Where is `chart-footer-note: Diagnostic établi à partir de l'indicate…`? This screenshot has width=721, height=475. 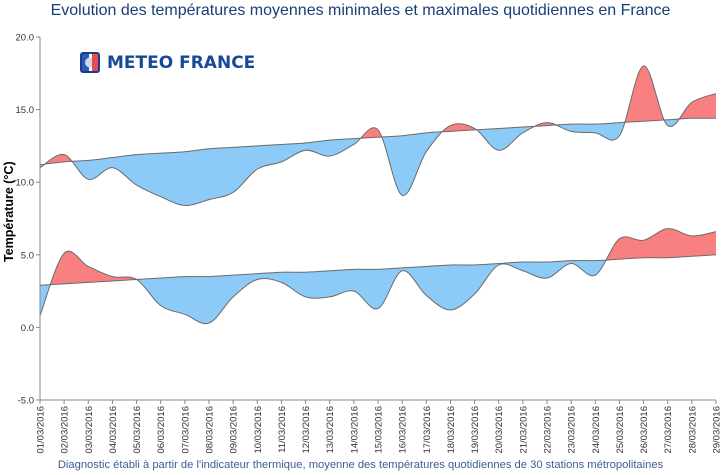 chart-footer-note: Diagnostic établi à partir de l'indicate… is located at coordinates (360, 465).